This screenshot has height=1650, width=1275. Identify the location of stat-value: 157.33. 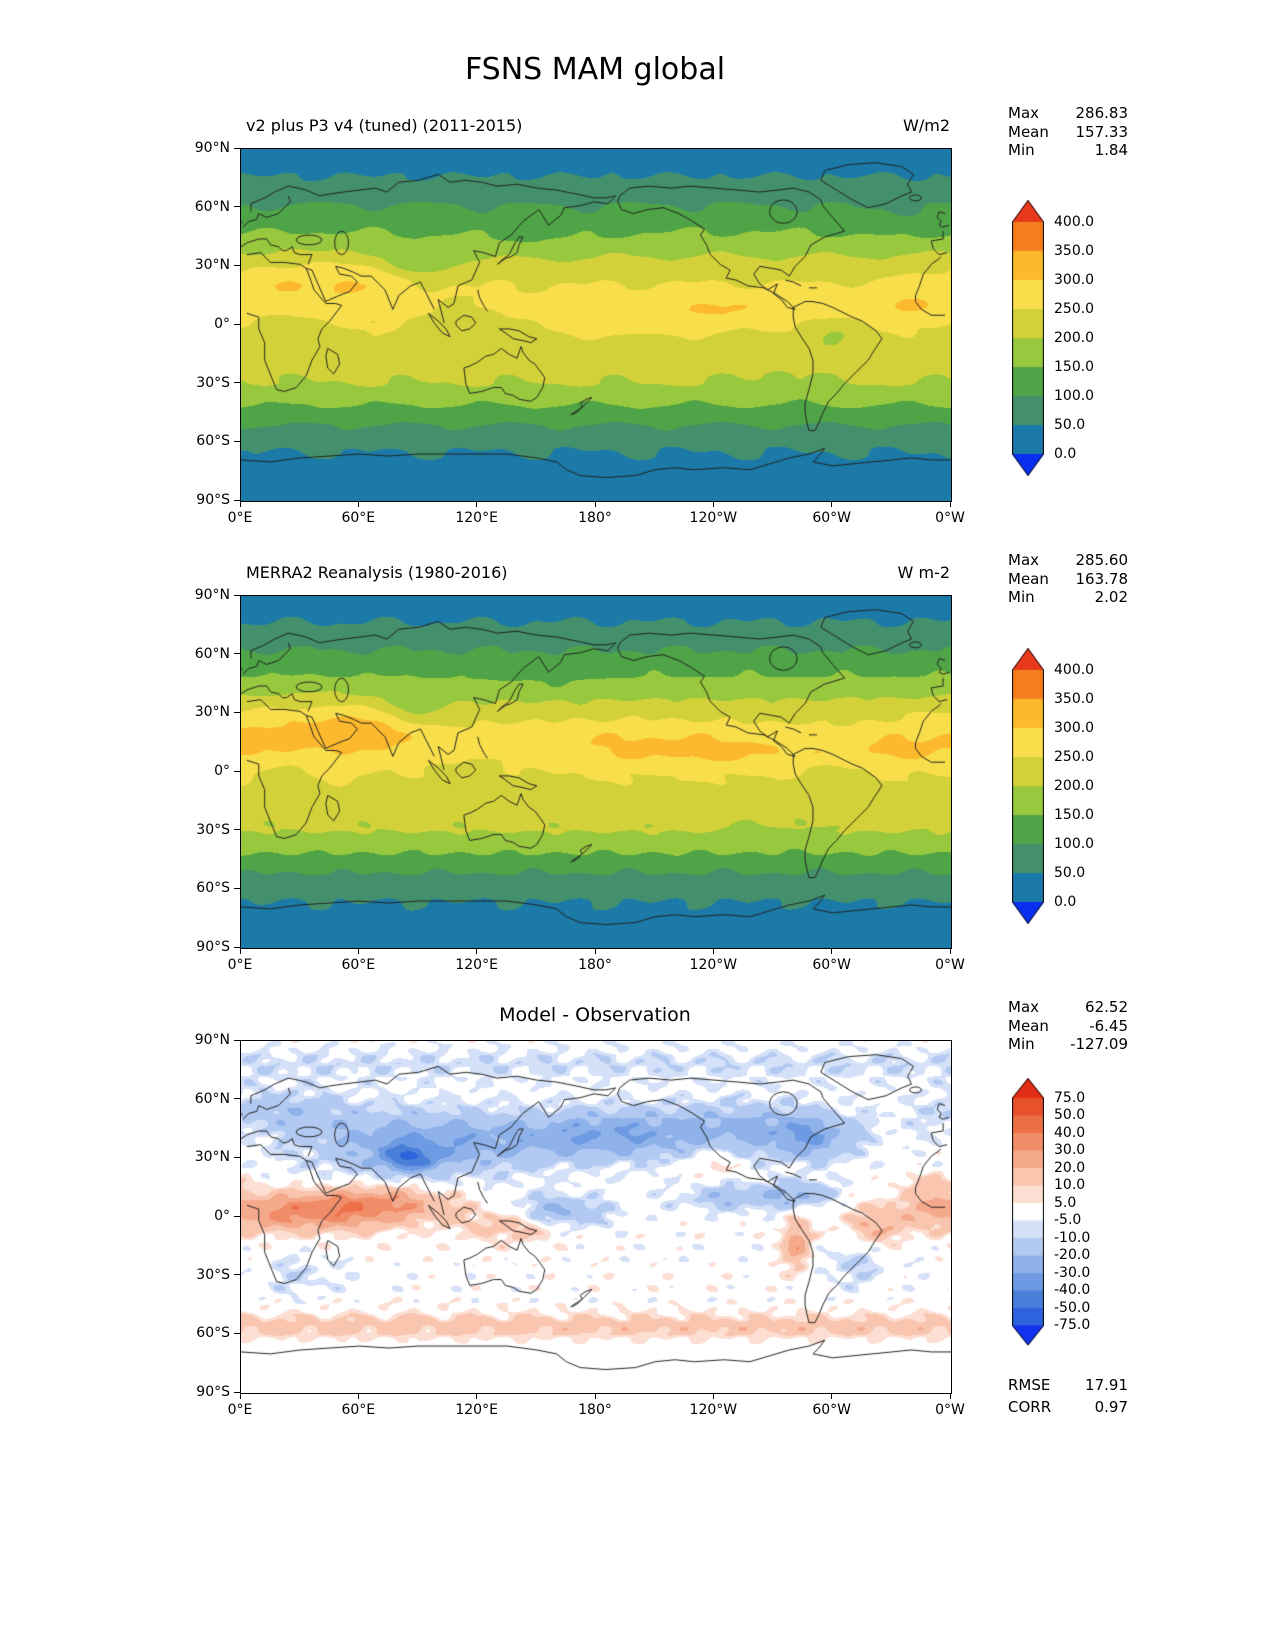
(1102, 131).